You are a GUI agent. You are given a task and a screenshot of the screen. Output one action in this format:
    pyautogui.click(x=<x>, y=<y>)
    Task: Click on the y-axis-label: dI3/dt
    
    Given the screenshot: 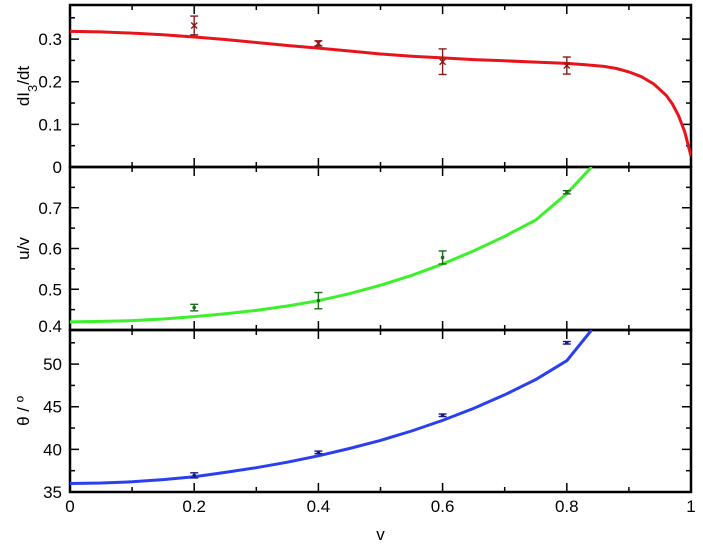 What is the action you would take?
    pyautogui.click(x=27, y=86)
    